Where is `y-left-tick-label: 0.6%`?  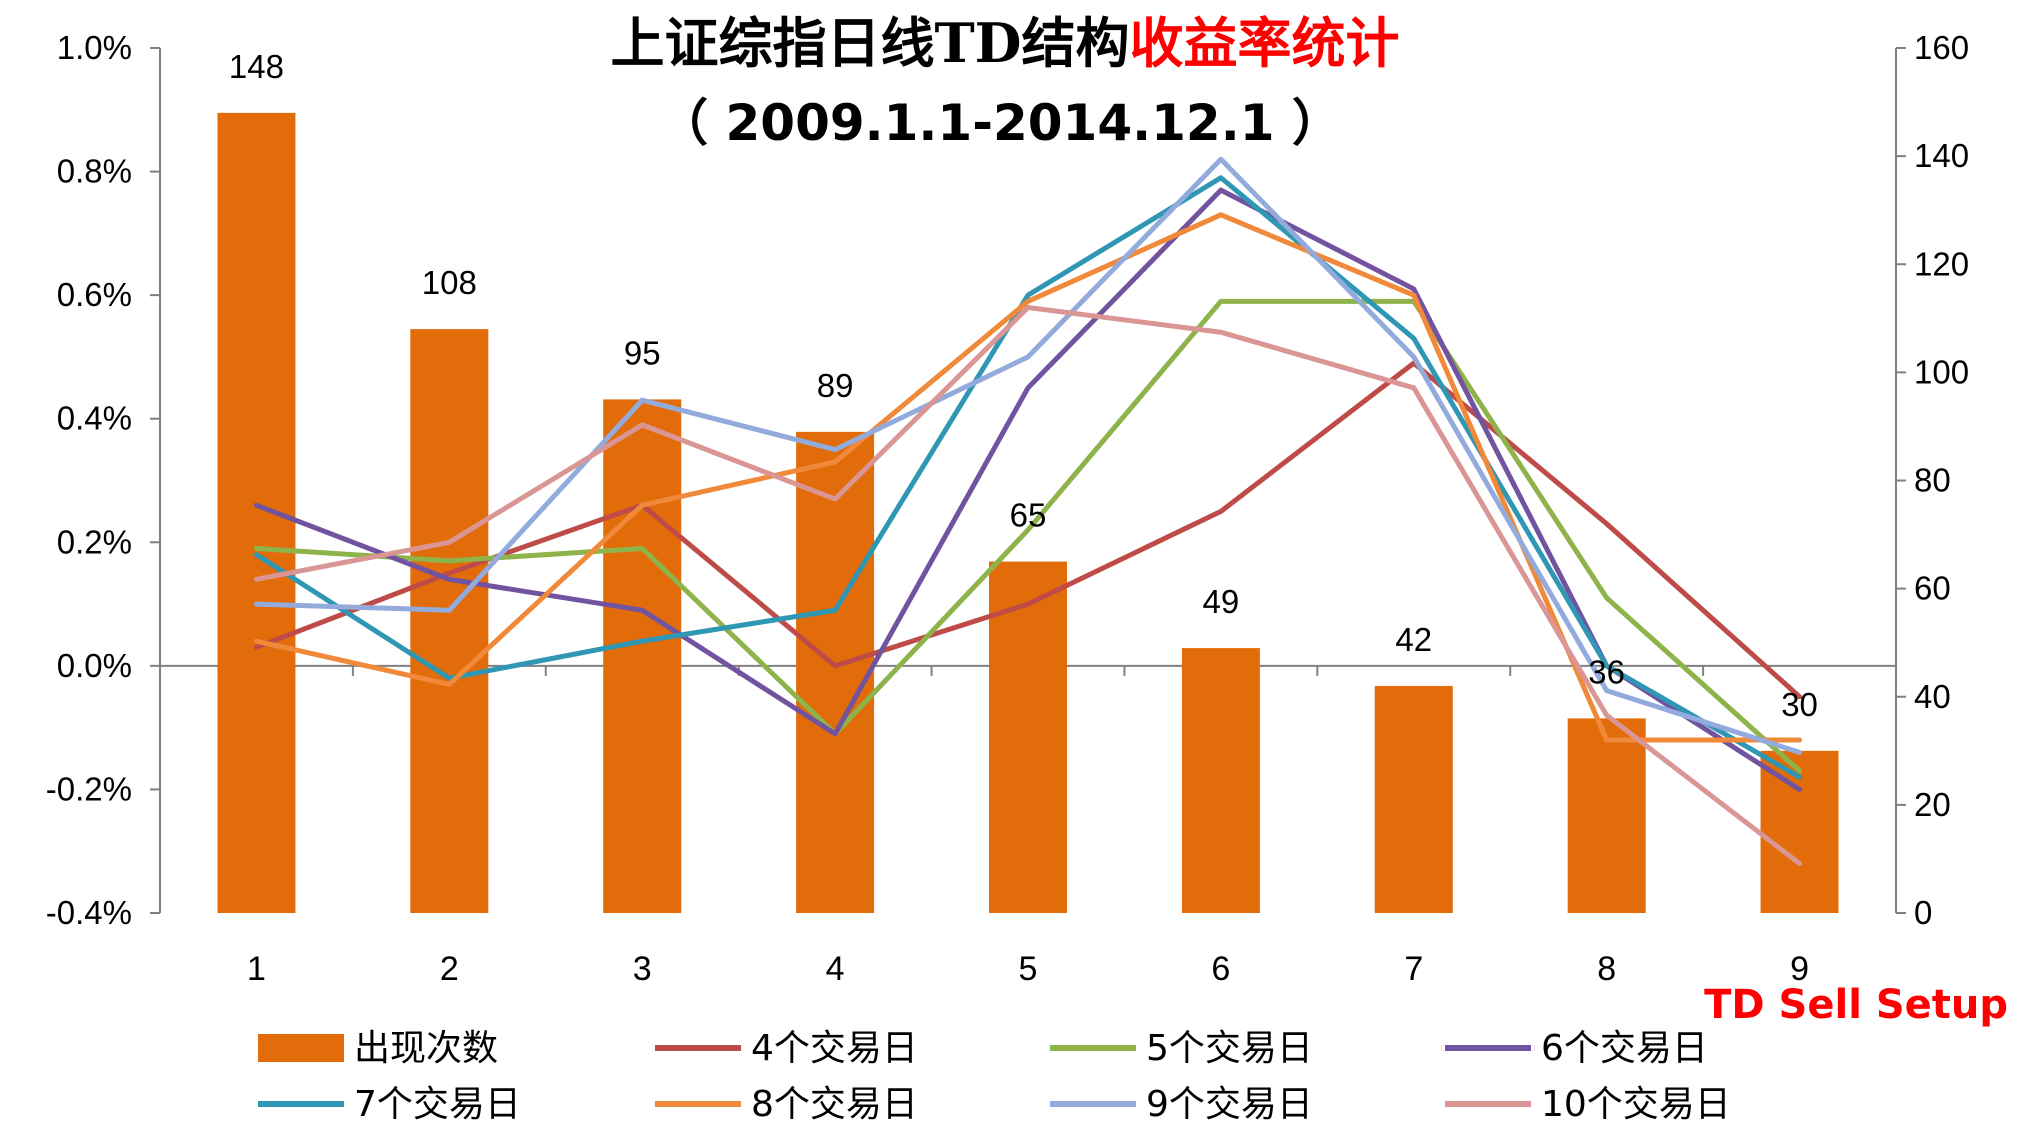 y-left-tick-label: 0.6% is located at coordinates (94, 294).